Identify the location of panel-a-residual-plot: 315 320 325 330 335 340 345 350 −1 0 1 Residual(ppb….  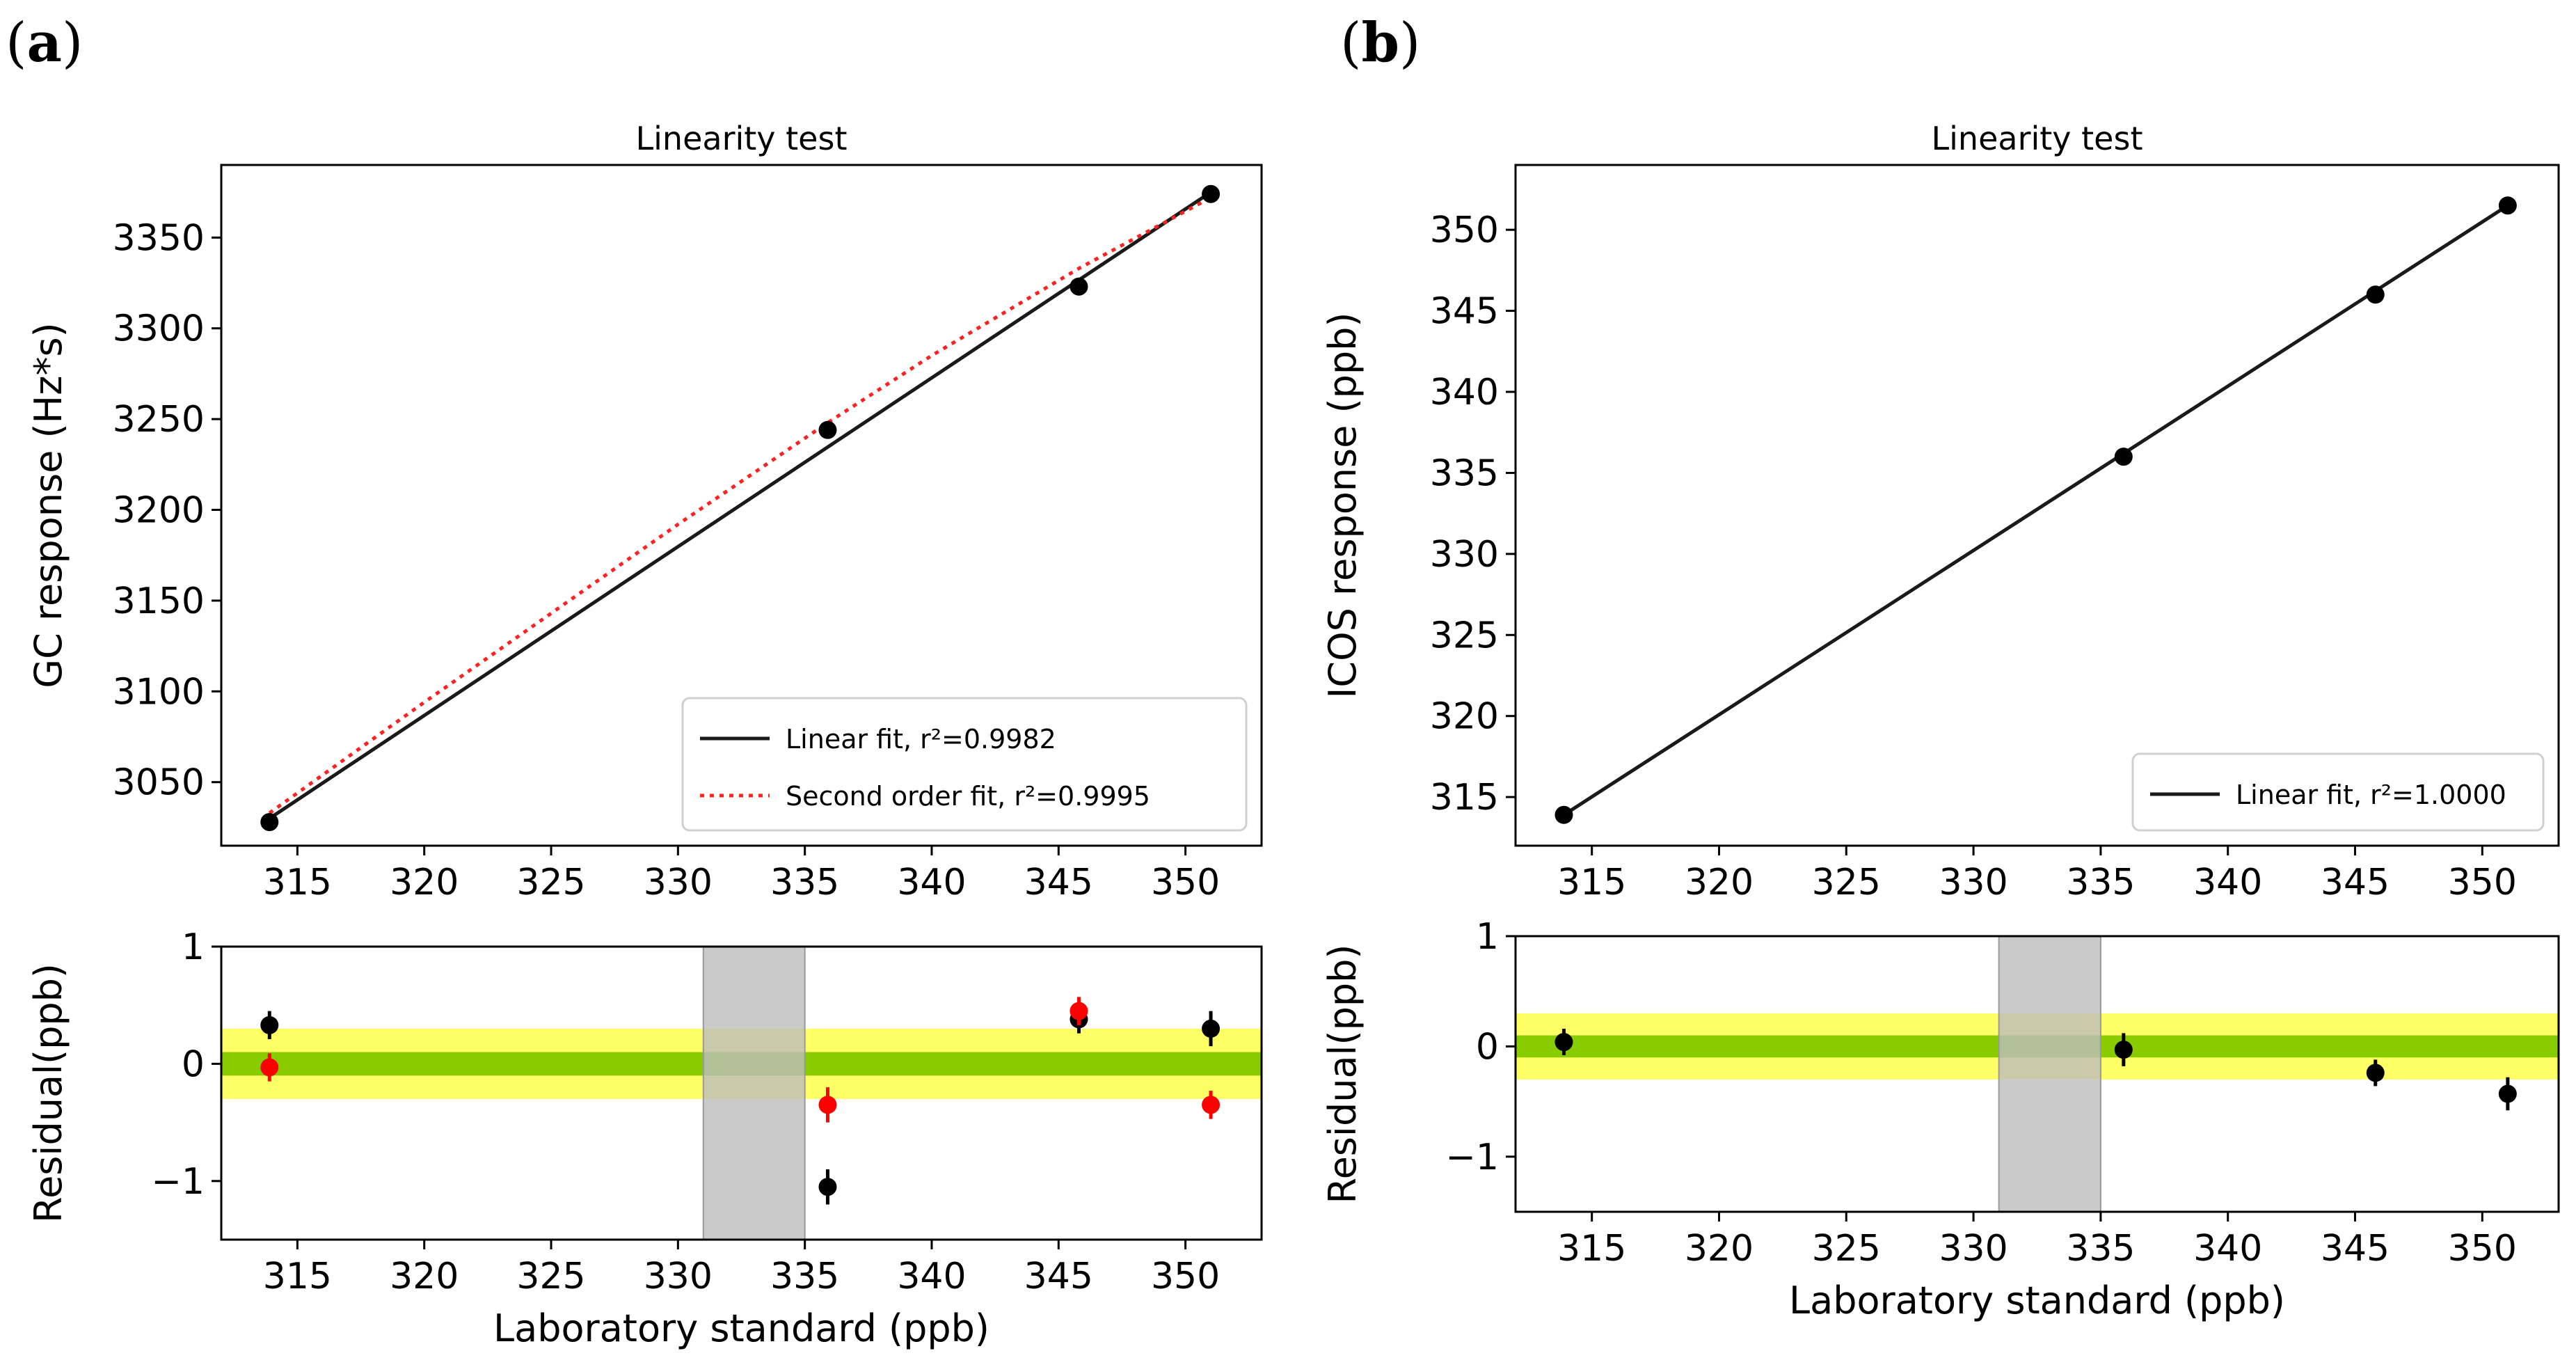
(644, 1138).